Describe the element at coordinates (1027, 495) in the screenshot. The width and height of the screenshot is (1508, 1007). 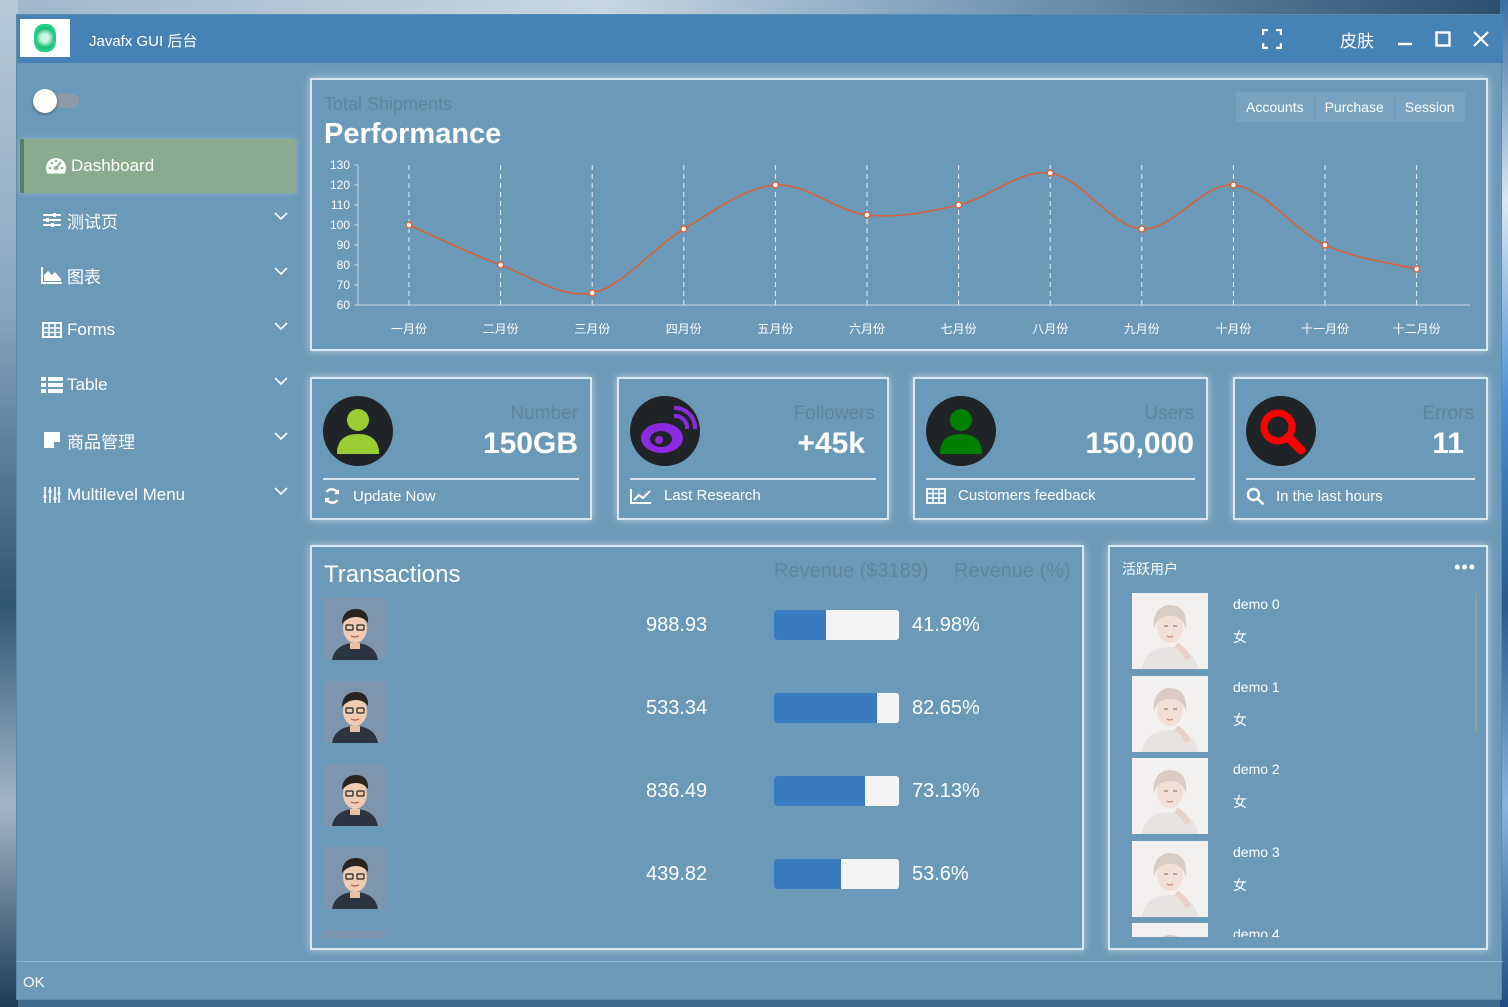
I see `stat-footer-label: Customers feedback` at that location.